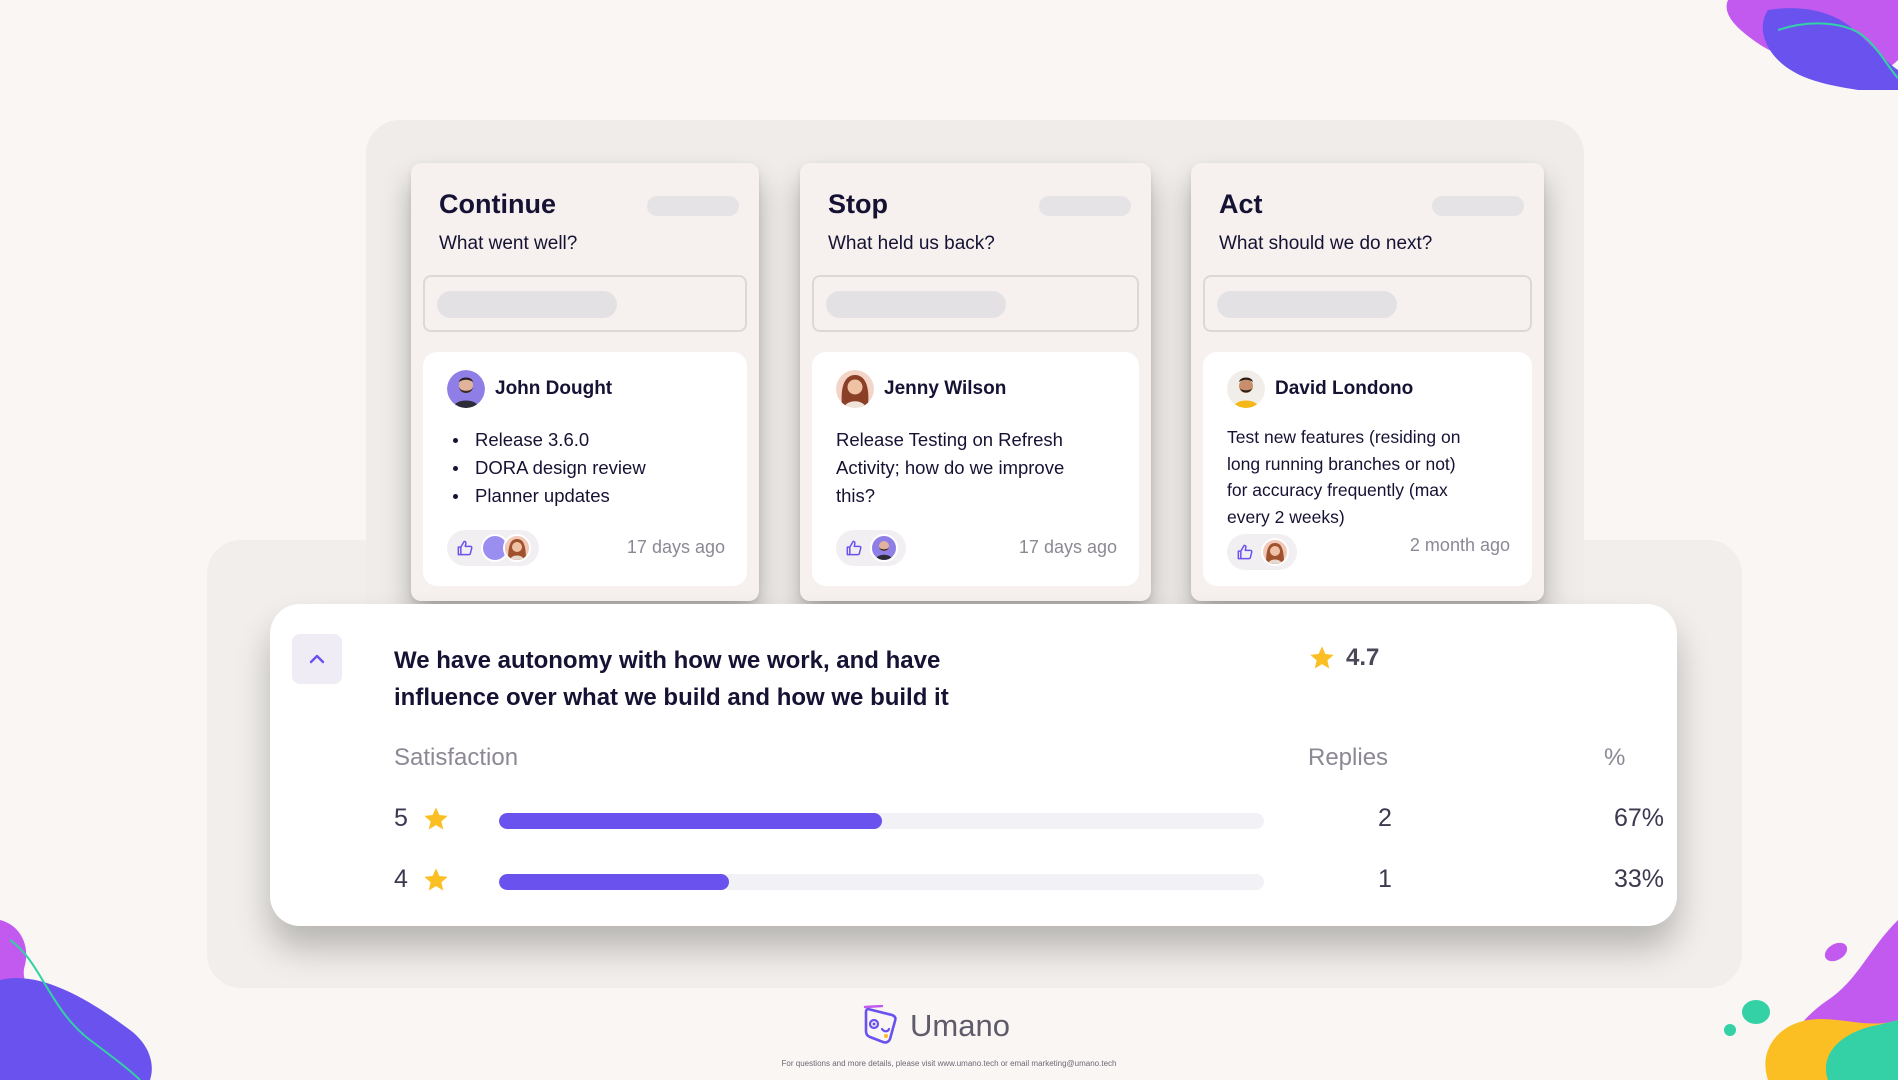 The height and width of the screenshot is (1080, 1898). Describe the element at coordinates (1459, 545) in the screenshot. I see `note-timestamp: 2 month ago` at that location.